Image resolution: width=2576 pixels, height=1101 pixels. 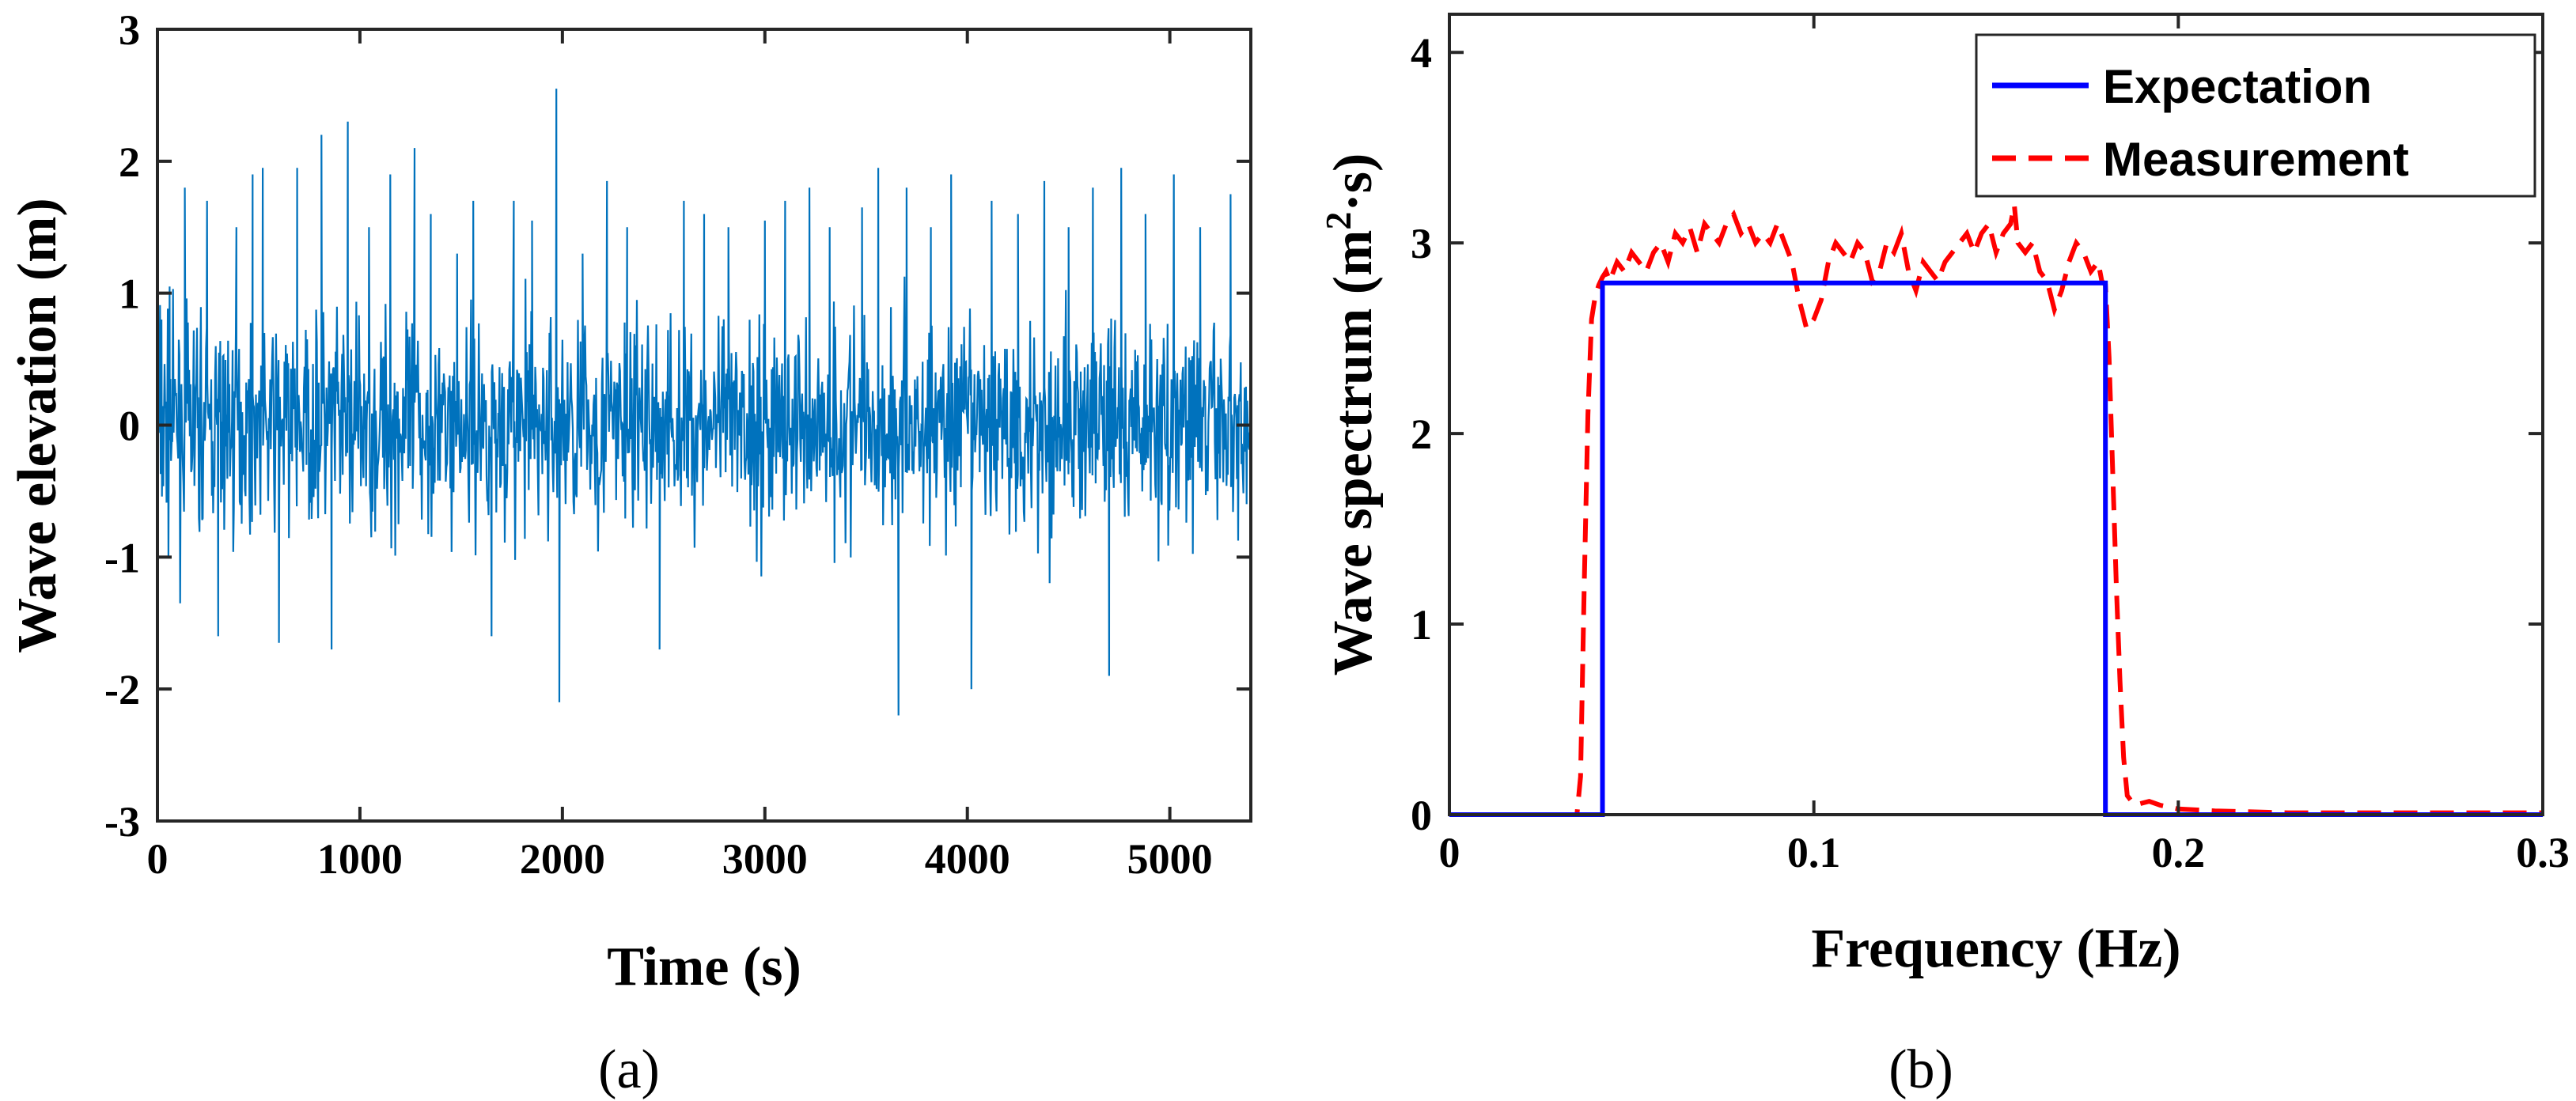 What do you see at coordinates (967, 859) in the screenshot?
I see `a-xtick-label: 4000` at bounding box center [967, 859].